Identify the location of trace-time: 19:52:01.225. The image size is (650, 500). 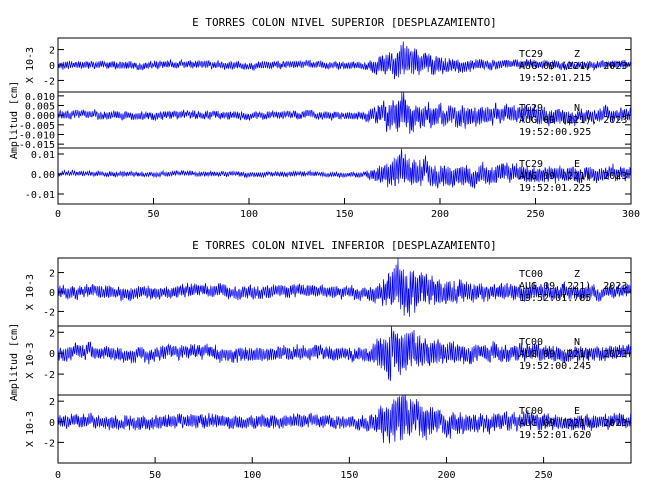
(555, 188).